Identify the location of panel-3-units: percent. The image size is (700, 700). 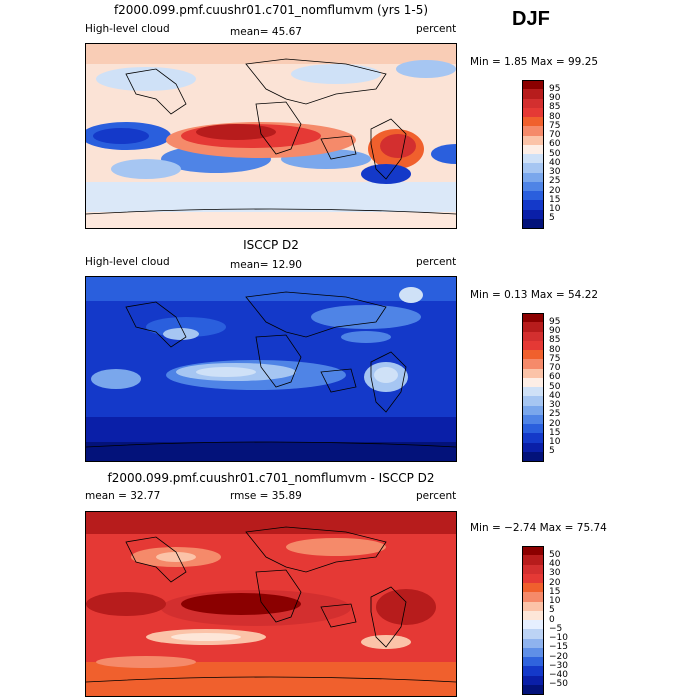
(436, 496).